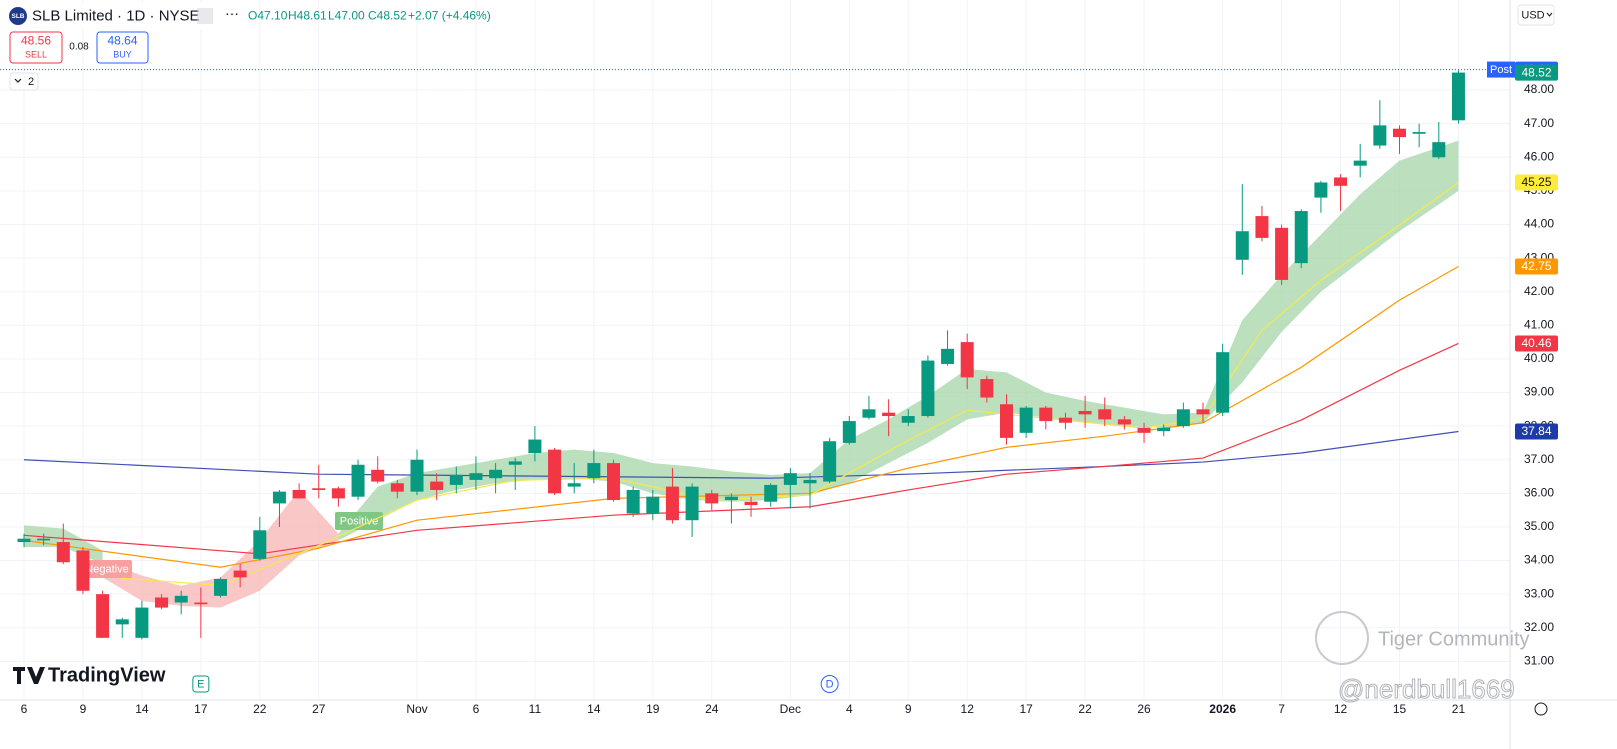 This screenshot has height=749, width=1617. Describe the element at coordinates (755, 724) in the screenshot. I see `time-axis-bg` at that location.